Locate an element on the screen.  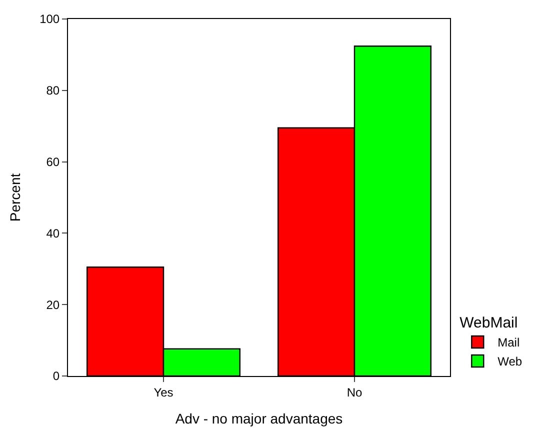
x-tick-label: No is located at coordinates (354, 392).